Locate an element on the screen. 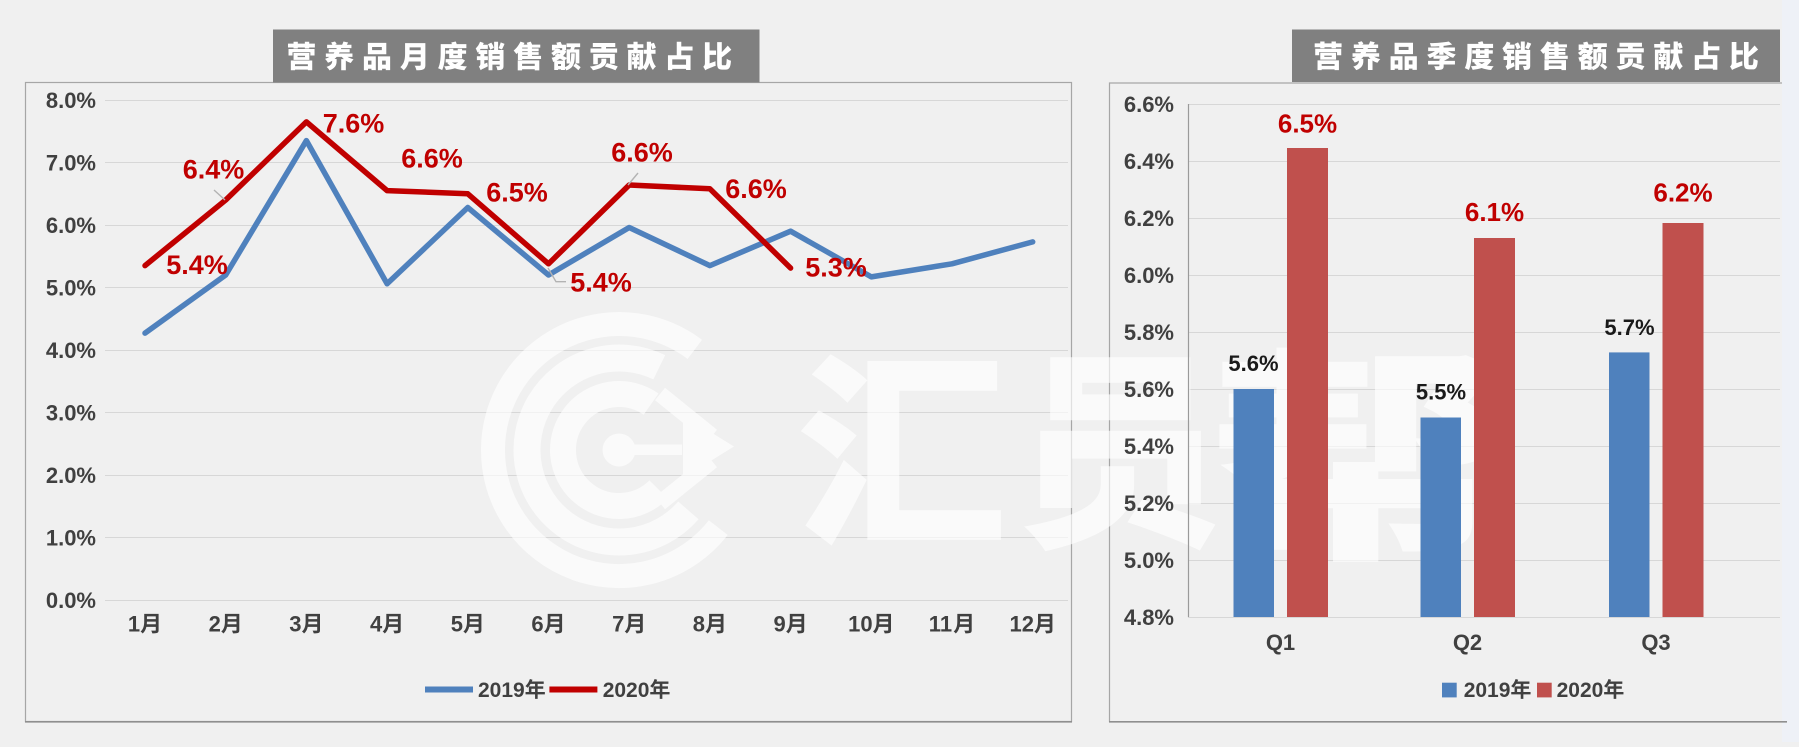 This screenshot has width=1799, height=747. svg-text: Q2 is located at coordinates (1467, 642).